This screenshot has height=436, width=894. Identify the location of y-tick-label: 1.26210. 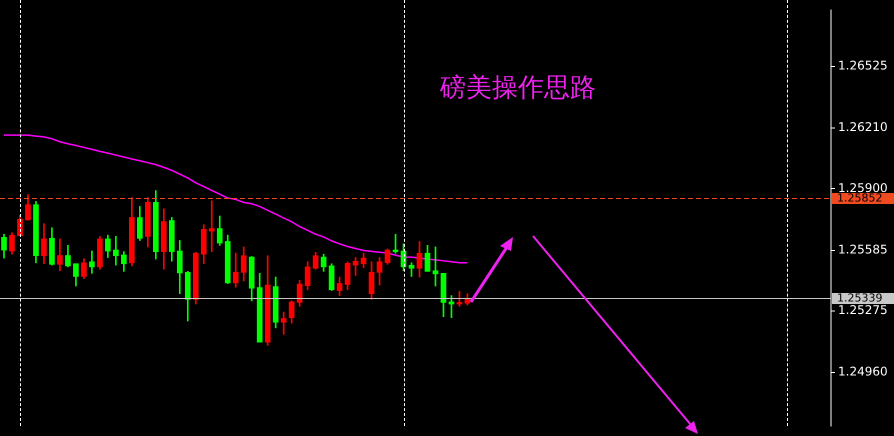
(863, 127).